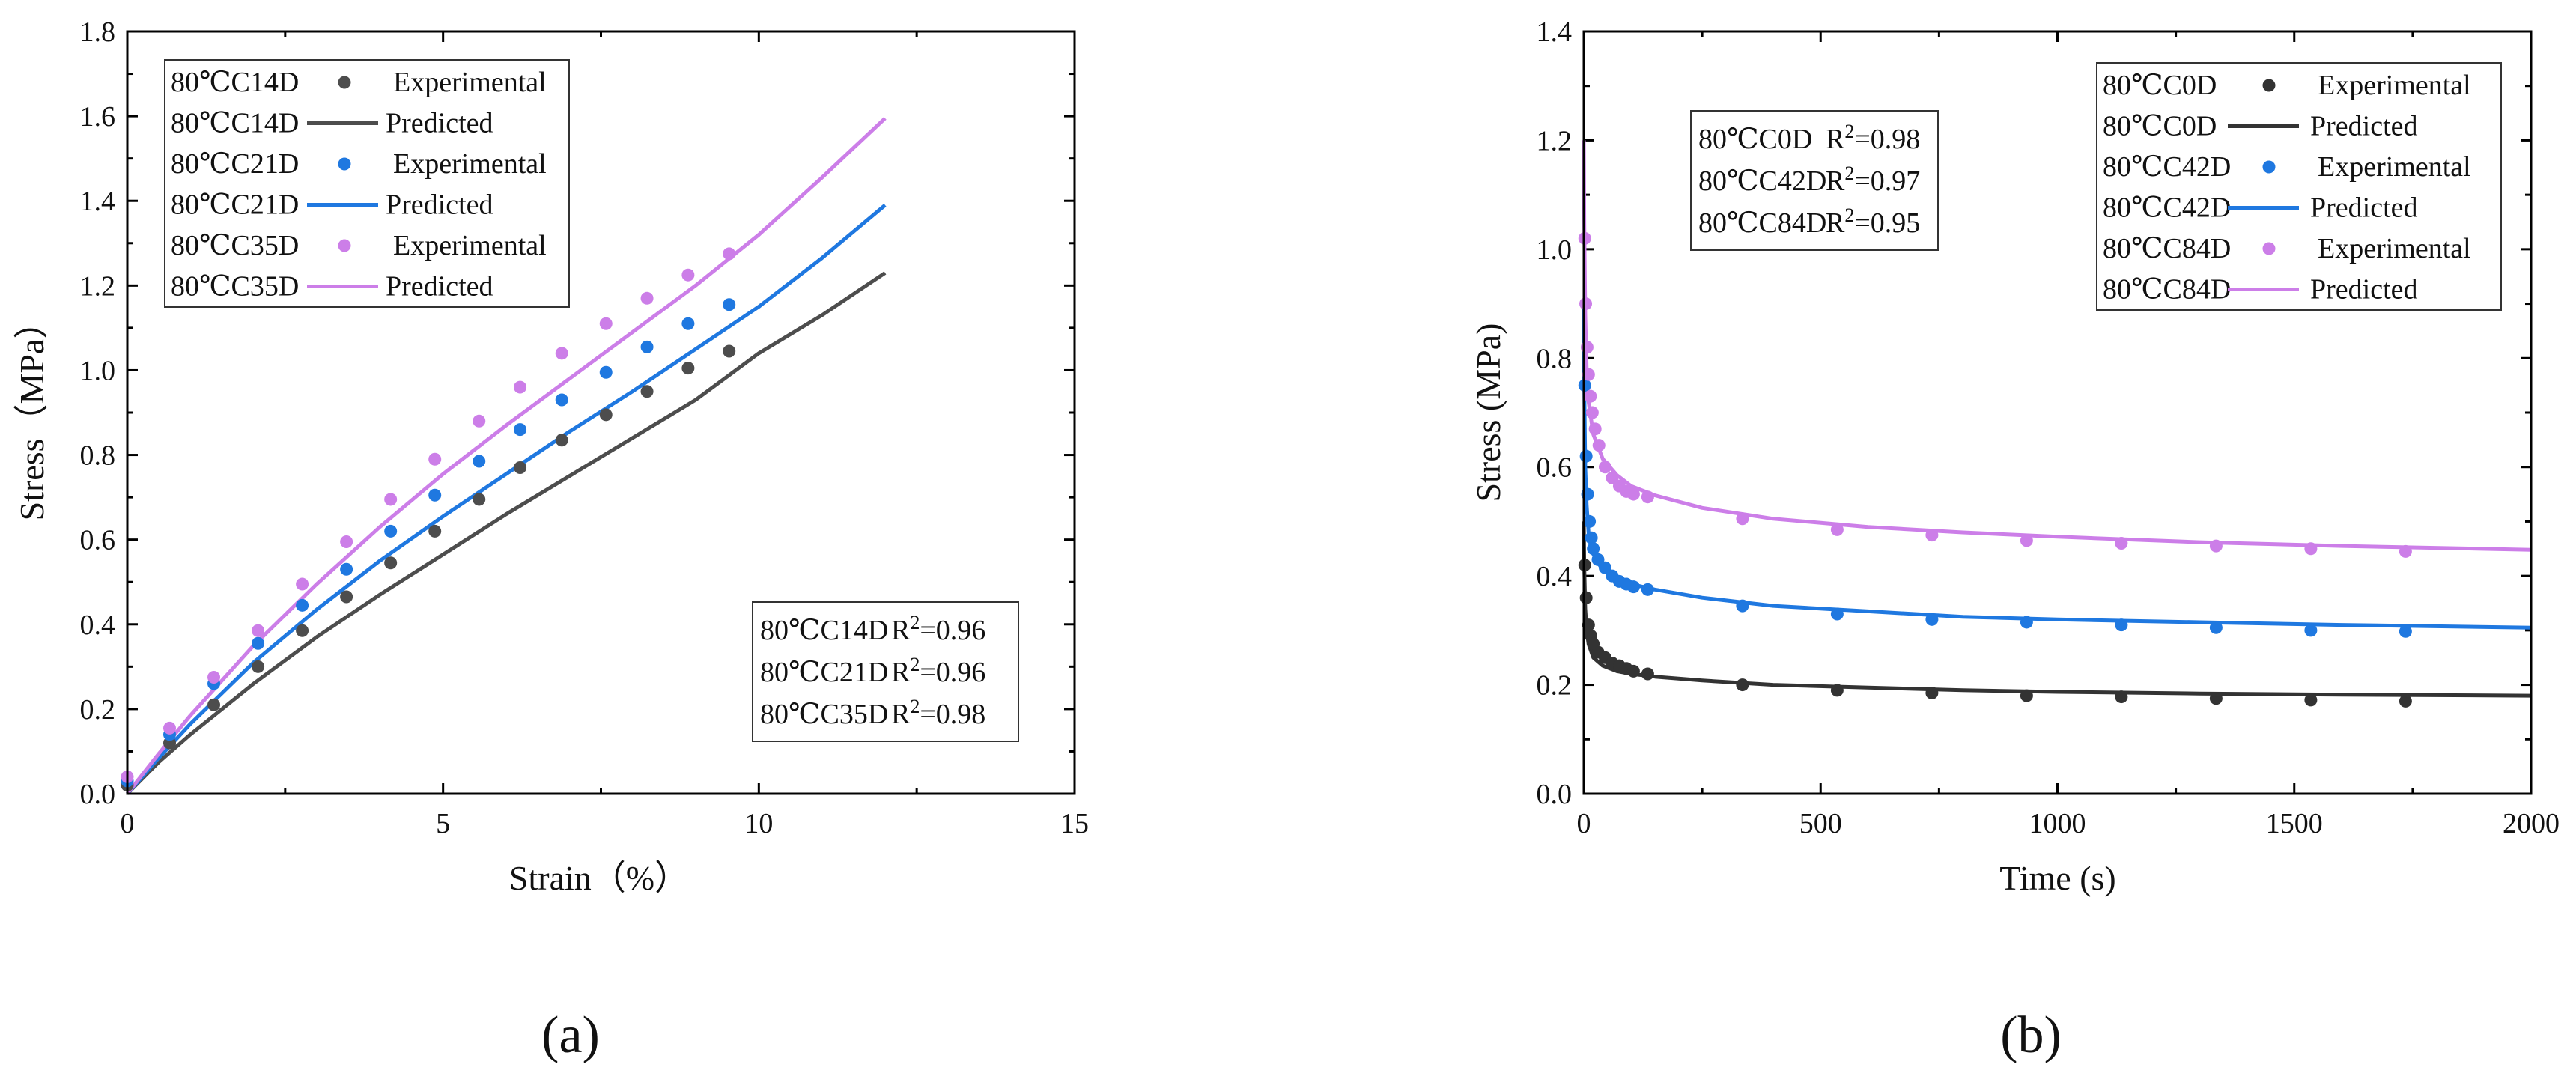 The width and height of the screenshot is (2576, 1082). Describe the element at coordinates (98, 370) in the screenshot. I see `y-tick-label: 1.0` at that location.